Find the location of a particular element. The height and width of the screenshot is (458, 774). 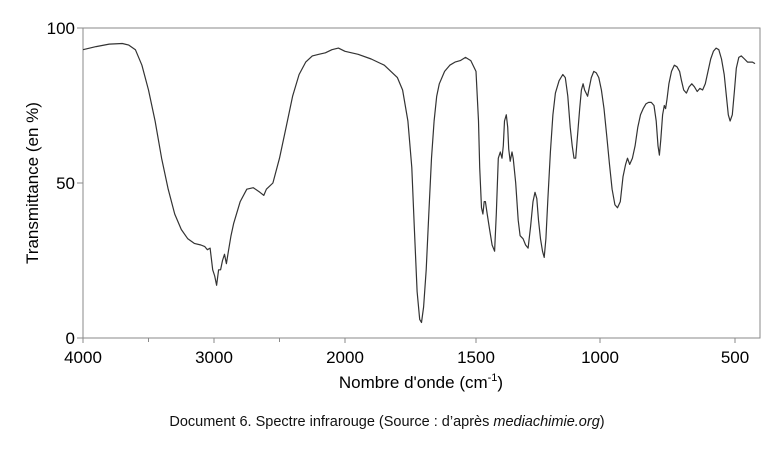

y-axis-title: Transmittance (en %) is located at coordinates (32, 183).